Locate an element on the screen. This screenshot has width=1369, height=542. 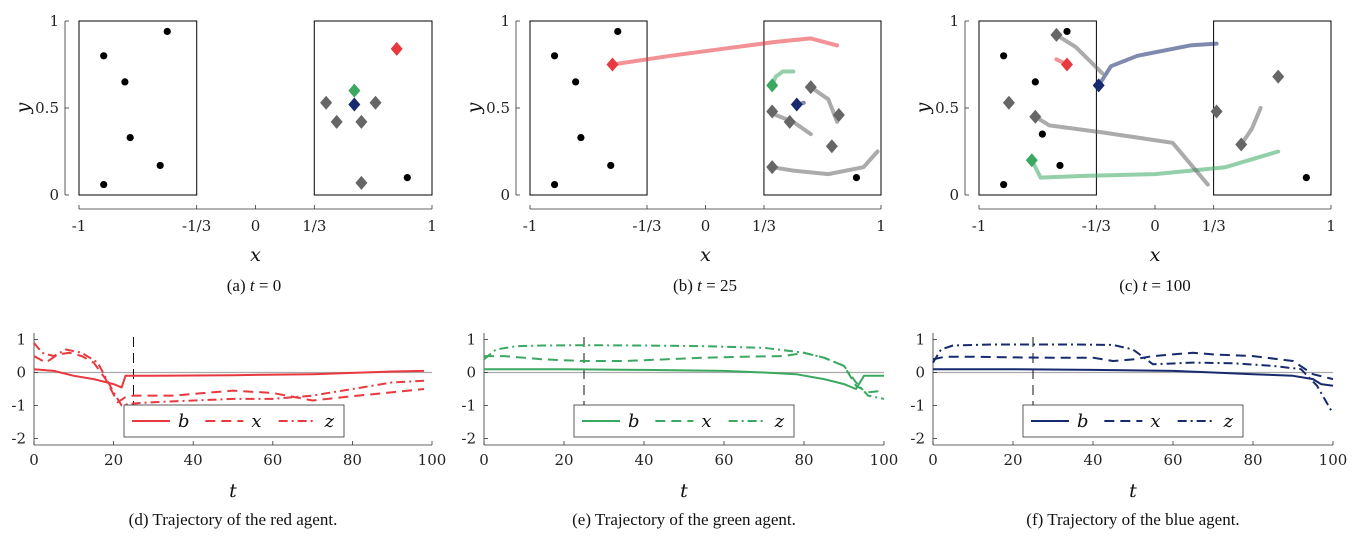
panel-caption: (a) t = 0 is located at coordinates (254, 285).